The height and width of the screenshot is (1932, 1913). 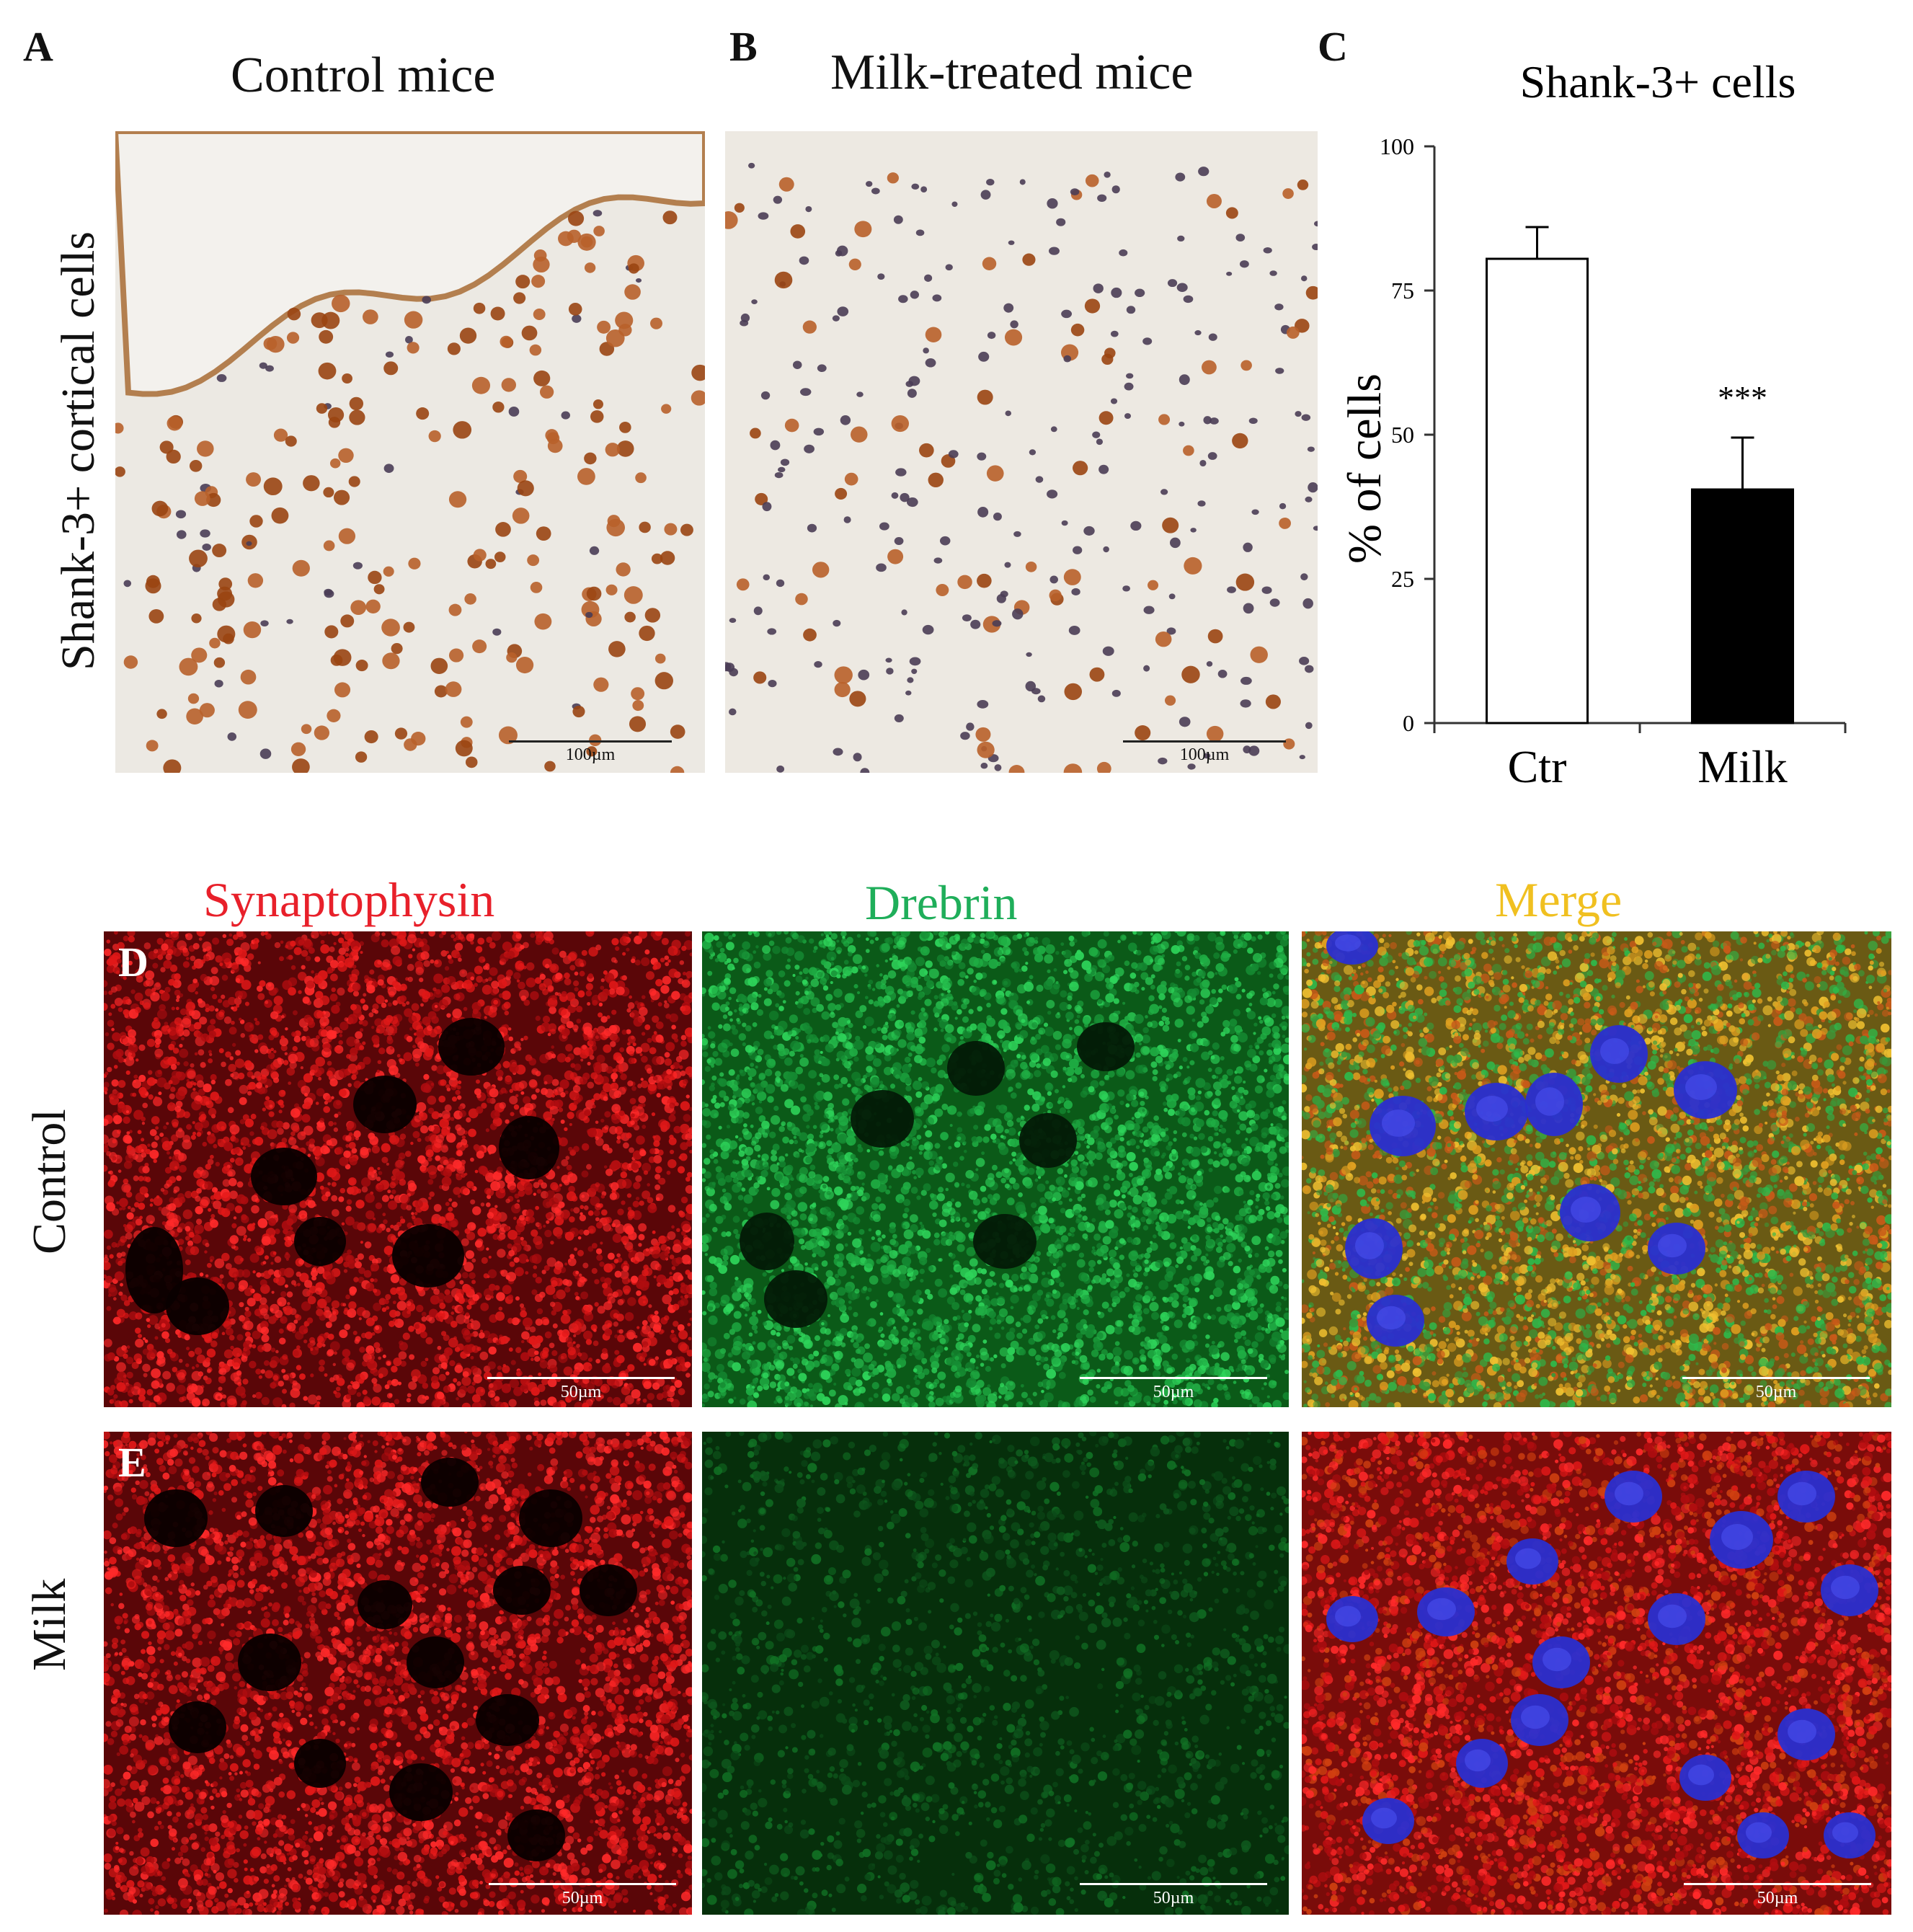 What do you see at coordinates (1173, 1898) in the screenshot?
I see `scale-bar-e2-label: 50µm` at bounding box center [1173, 1898].